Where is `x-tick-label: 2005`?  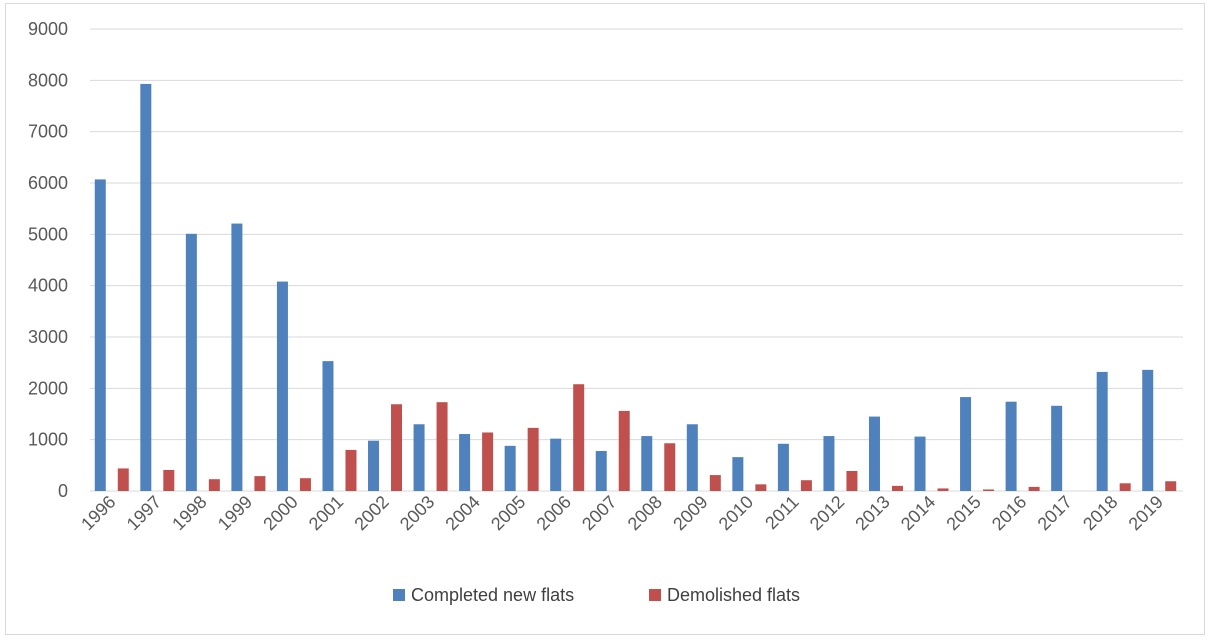 x-tick-label: 2005 is located at coordinates (508, 513).